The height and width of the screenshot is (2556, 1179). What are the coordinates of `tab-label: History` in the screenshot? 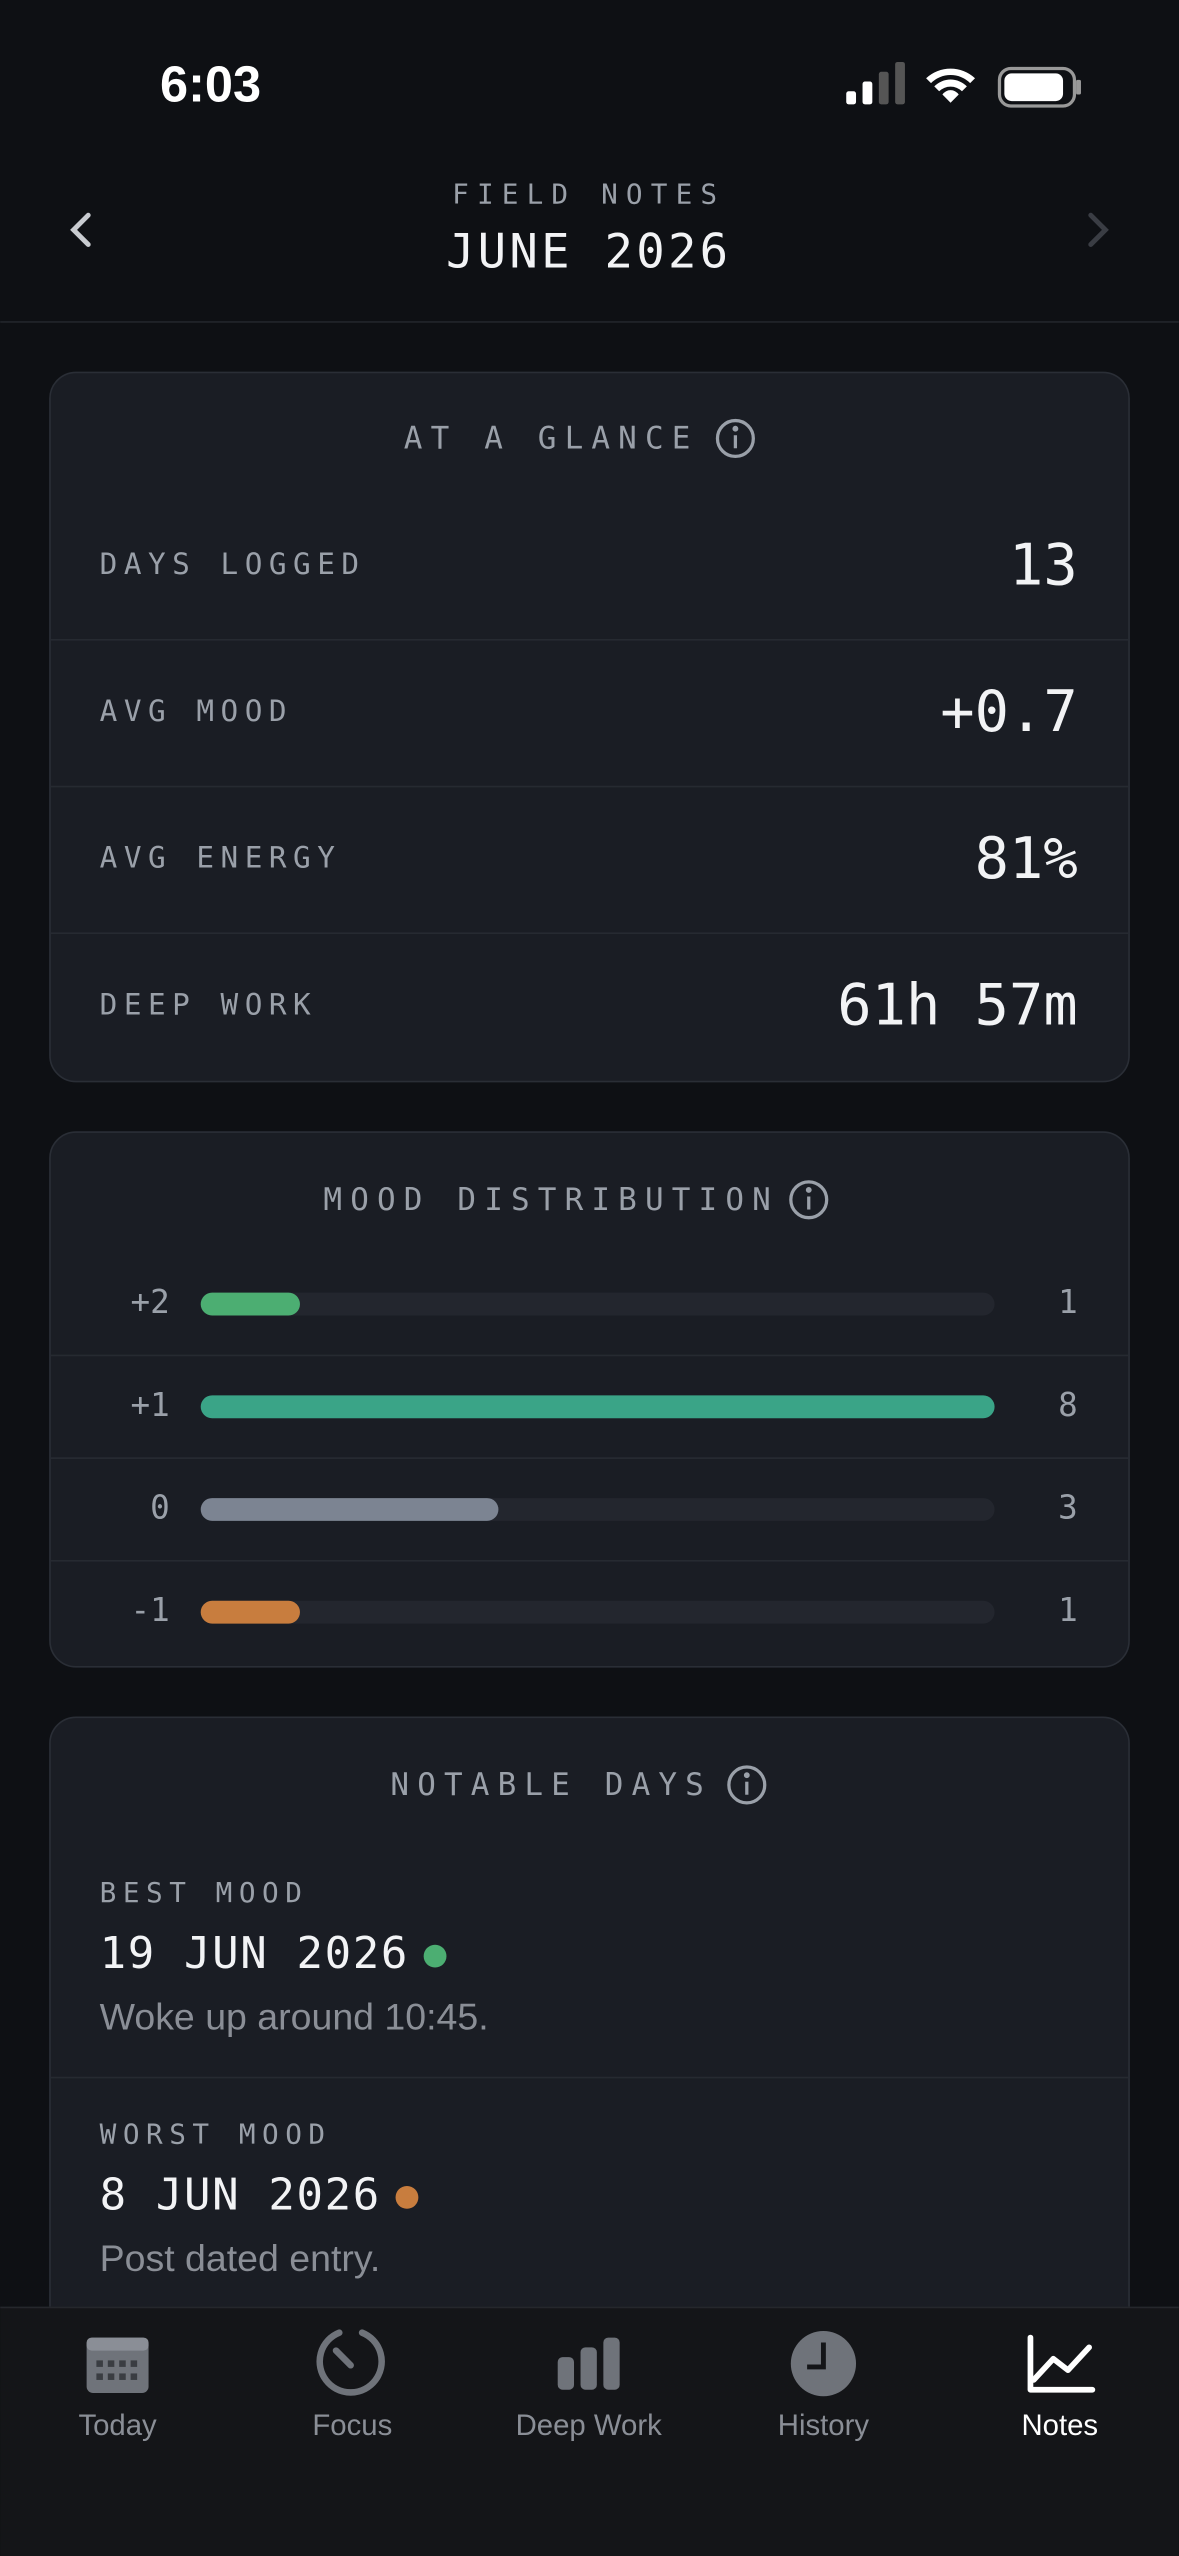 It's located at (824, 2425).